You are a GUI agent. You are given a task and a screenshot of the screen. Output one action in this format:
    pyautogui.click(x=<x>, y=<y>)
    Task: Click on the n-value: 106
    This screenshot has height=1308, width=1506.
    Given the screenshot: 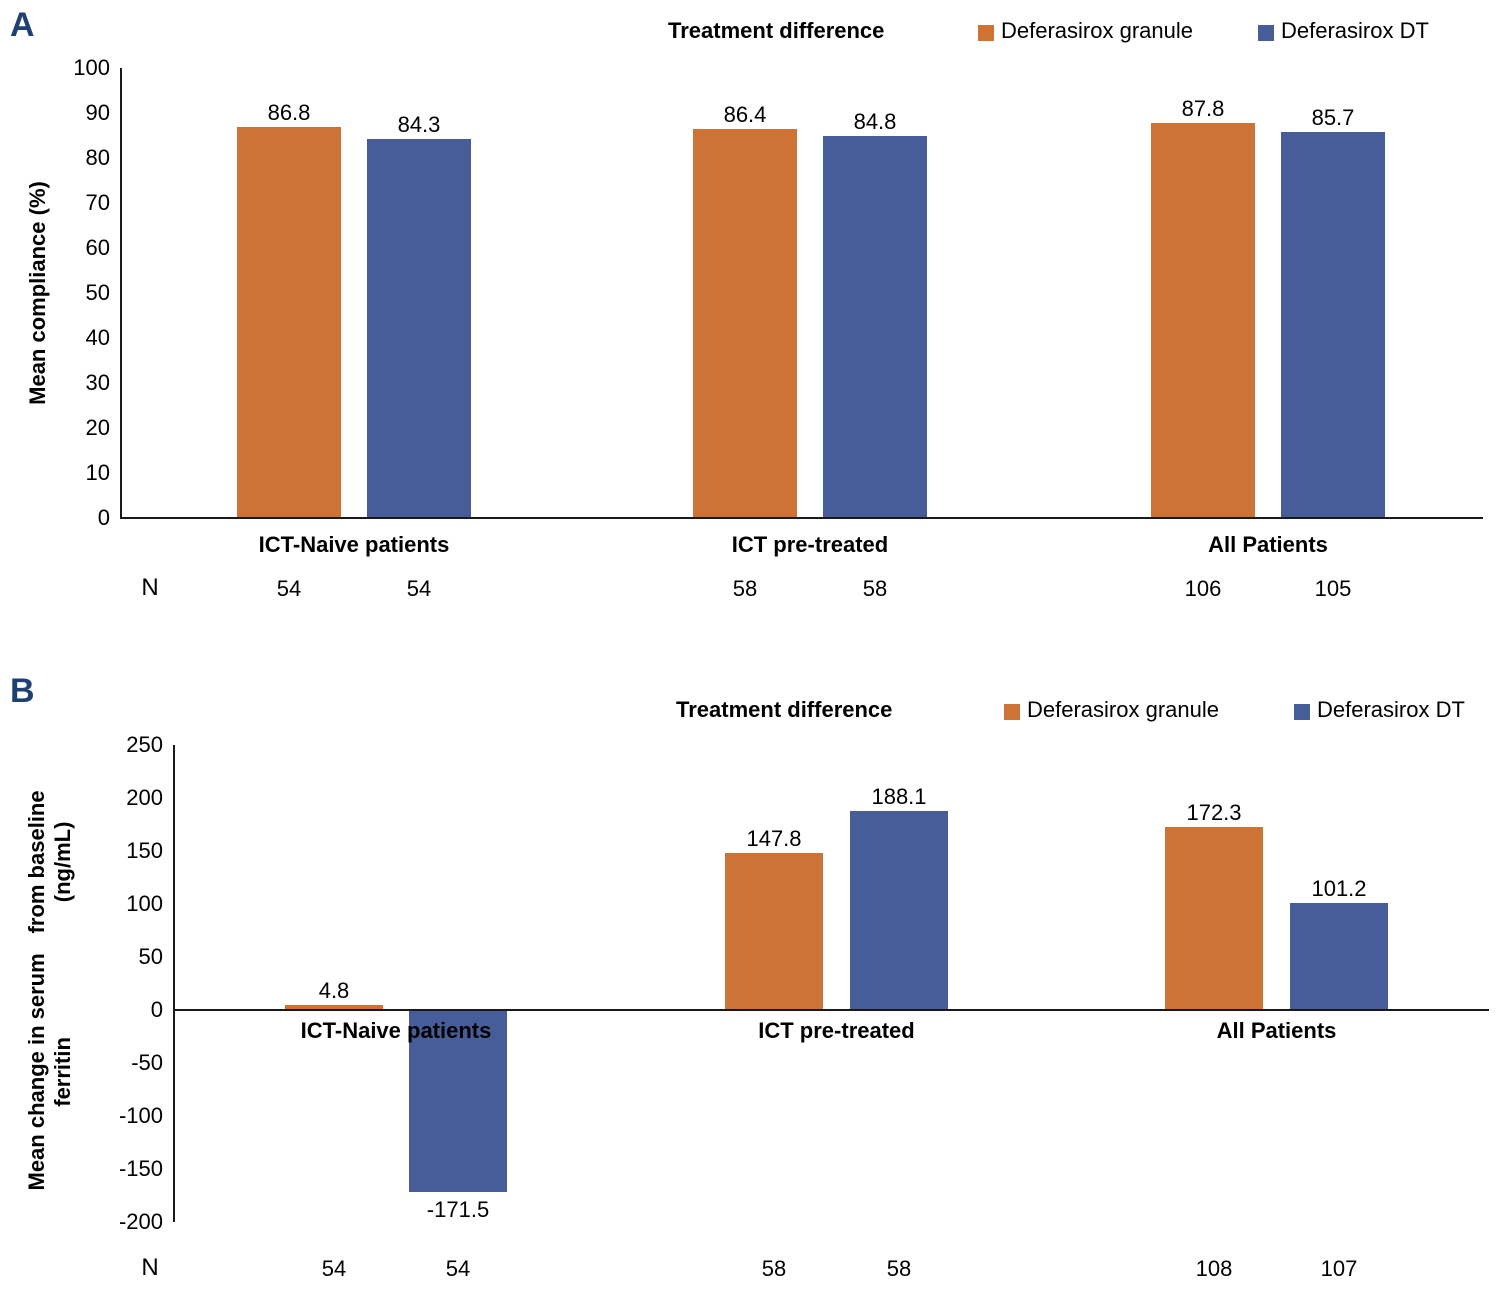 What is the action you would take?
    pyautogui.click(x=1203, y=588)
    